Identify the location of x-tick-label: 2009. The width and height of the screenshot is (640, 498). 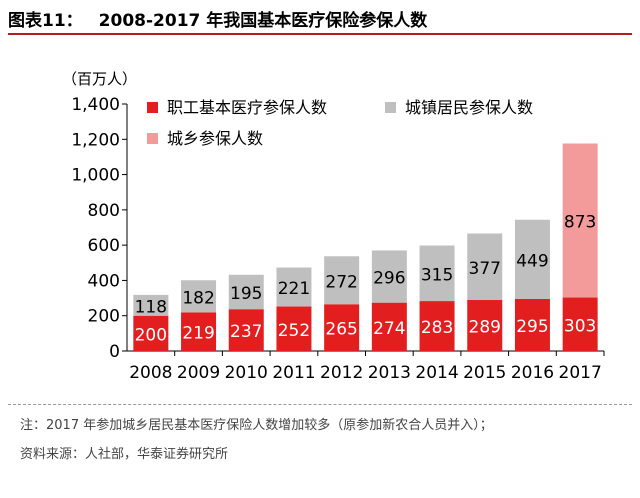
(198, 373).